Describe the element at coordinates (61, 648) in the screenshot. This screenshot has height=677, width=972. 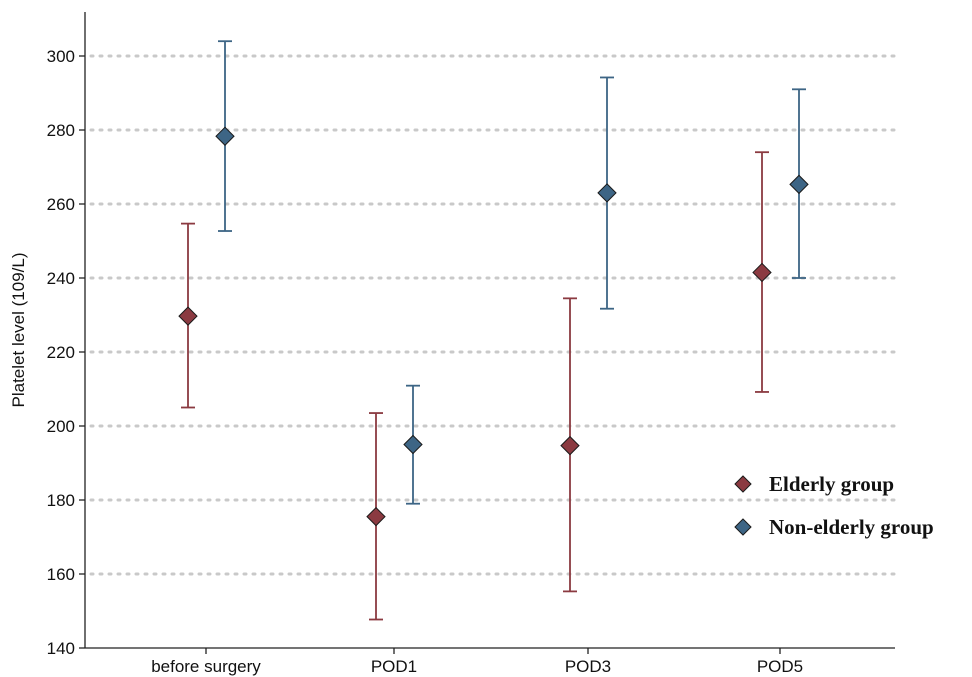
I see `y-tick-label: 140` at that location.